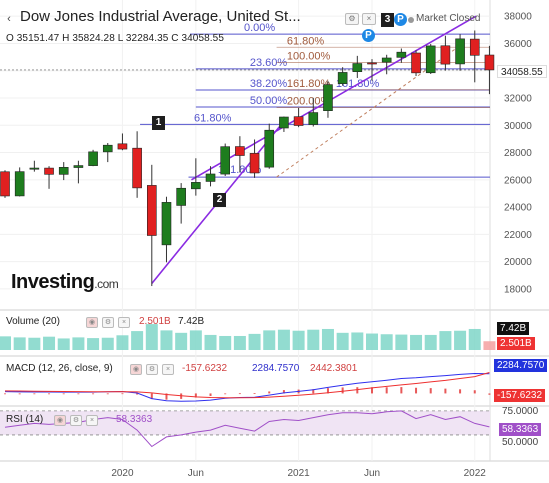 The image size is (549, 483). Describe the element at coordinates (9, 19) in the screenshot. I see `collapse-chevron-icon: ‹` at that location.